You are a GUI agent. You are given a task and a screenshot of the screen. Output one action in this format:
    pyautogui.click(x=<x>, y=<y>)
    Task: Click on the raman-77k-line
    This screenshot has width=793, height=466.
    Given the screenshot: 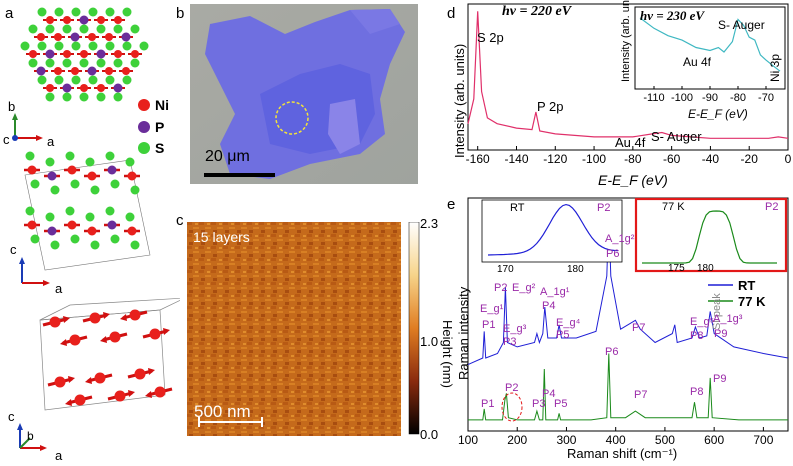 What is the action you would take?
    pyautogui.click(x=628, y=387)
    